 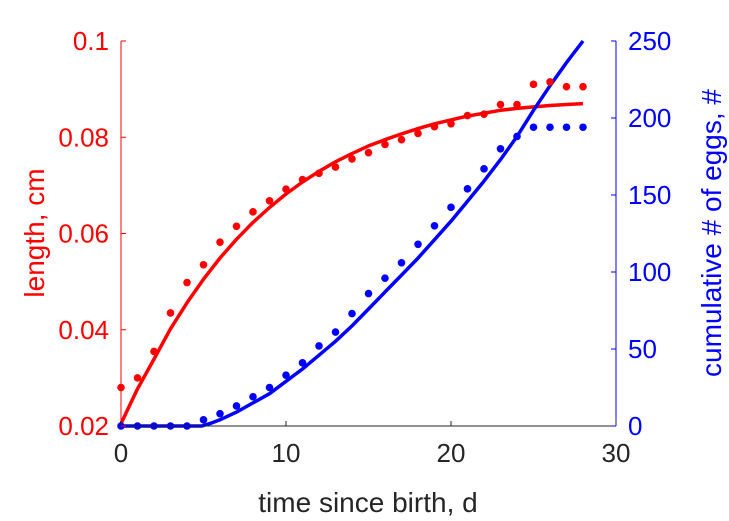 What do you see at coordinates (121, 453) in the screenshot?
I see `x-tick-label: 0` at bounding box center [121, 453].